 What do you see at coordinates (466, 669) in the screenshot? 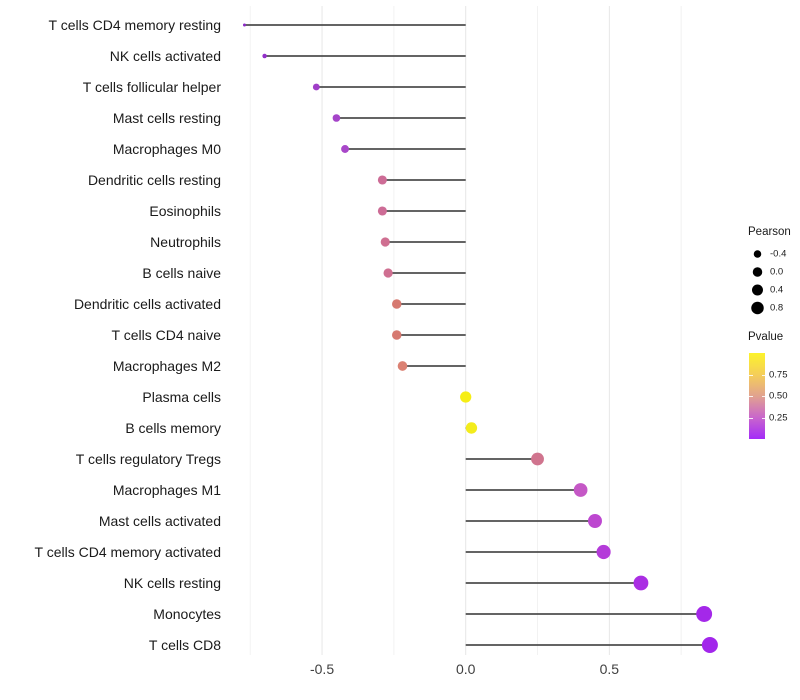
I see `x-tick-label: 0.0` at bounding box center [466, 669].